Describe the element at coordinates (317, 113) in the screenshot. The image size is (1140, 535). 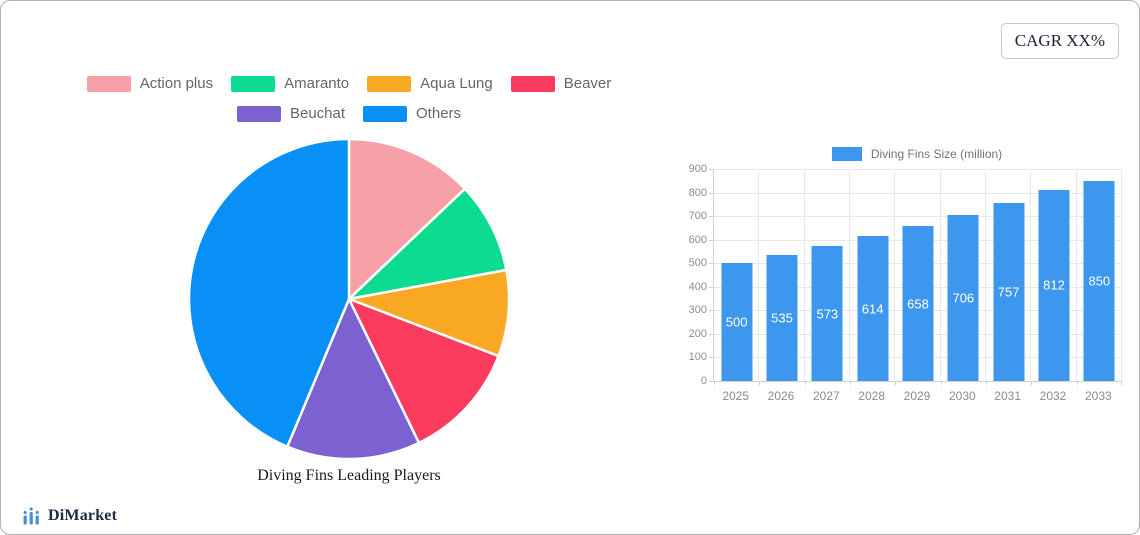
I see `legend-label: Beuchat` at that location.